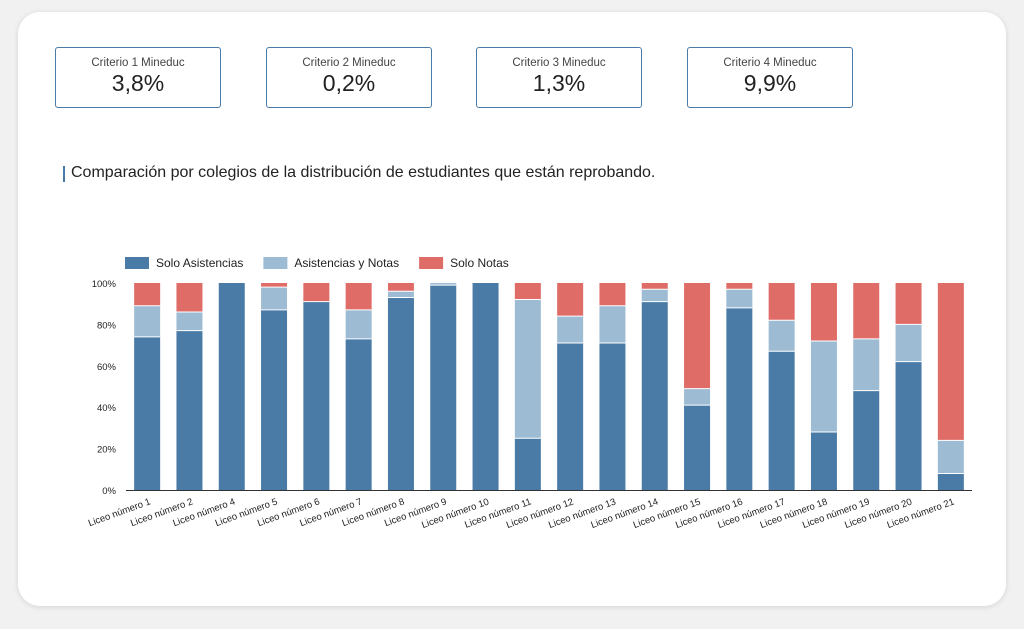  What do you see at coordinates (479, 263) in the screenshot?
I see `legend-label: Solo Notas` at bounding box center [479, 263].